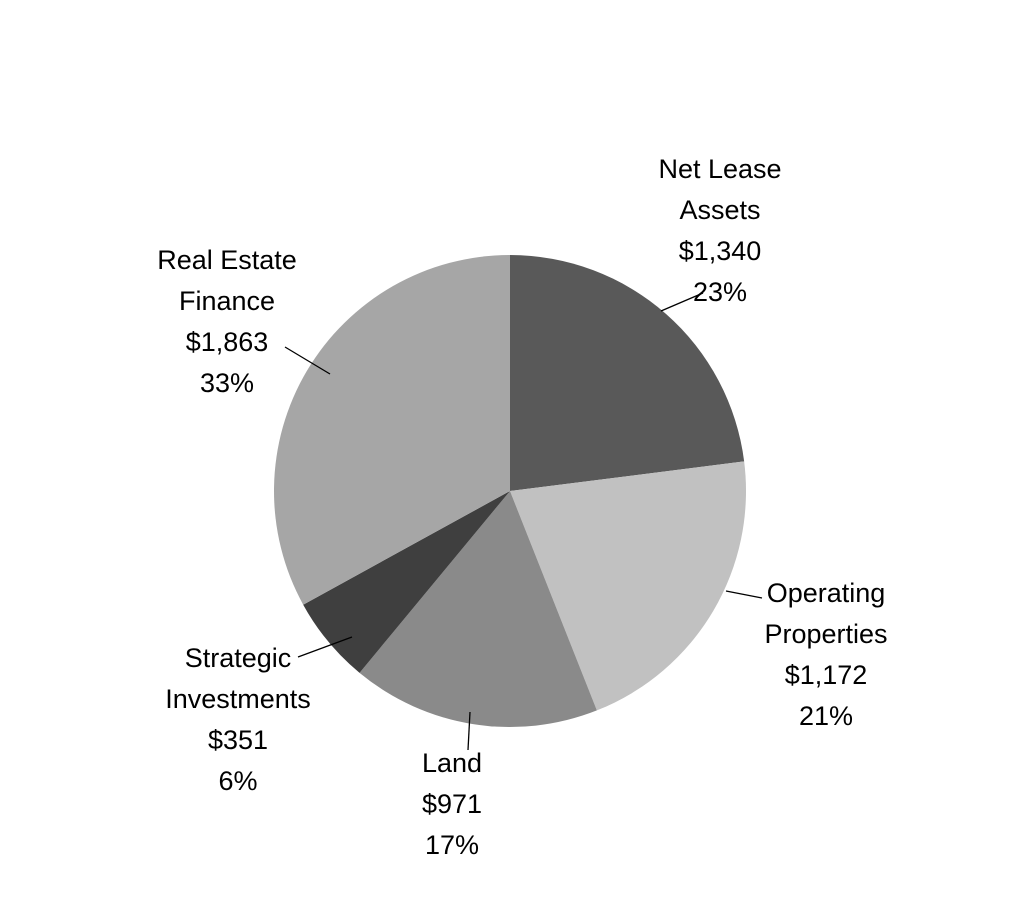 The height and width of the screenshot is (906, 1025). I want to click on label-real-estate-finance: Real Estate Finance $1,863 33%, so click(227, 322).